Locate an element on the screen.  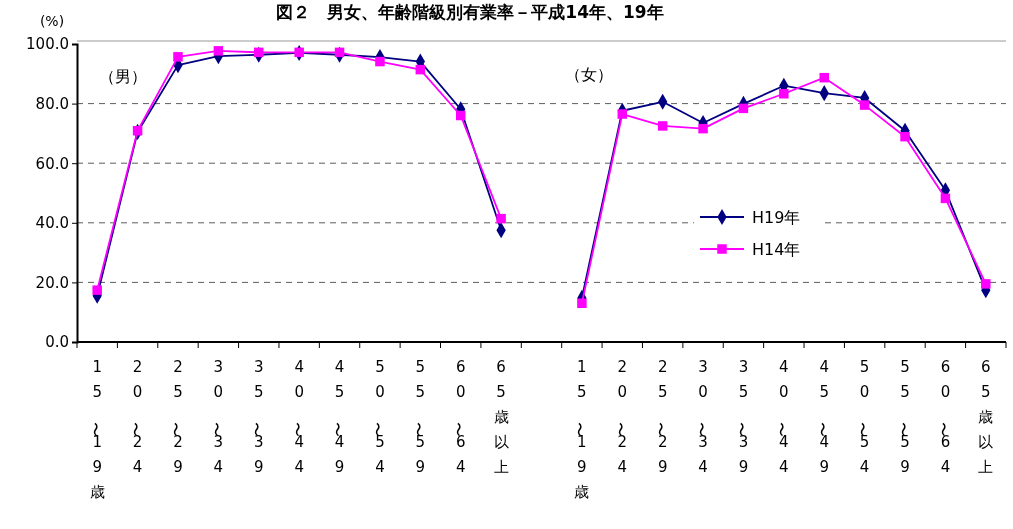
y-tick-label: 60.0 is located at coordinates (52, 163).